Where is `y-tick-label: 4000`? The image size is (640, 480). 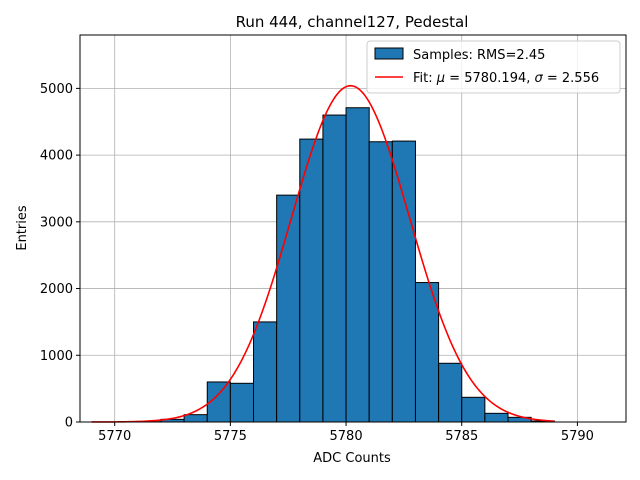
y-tick-label: 4000 is located at coordinates (56, 156).